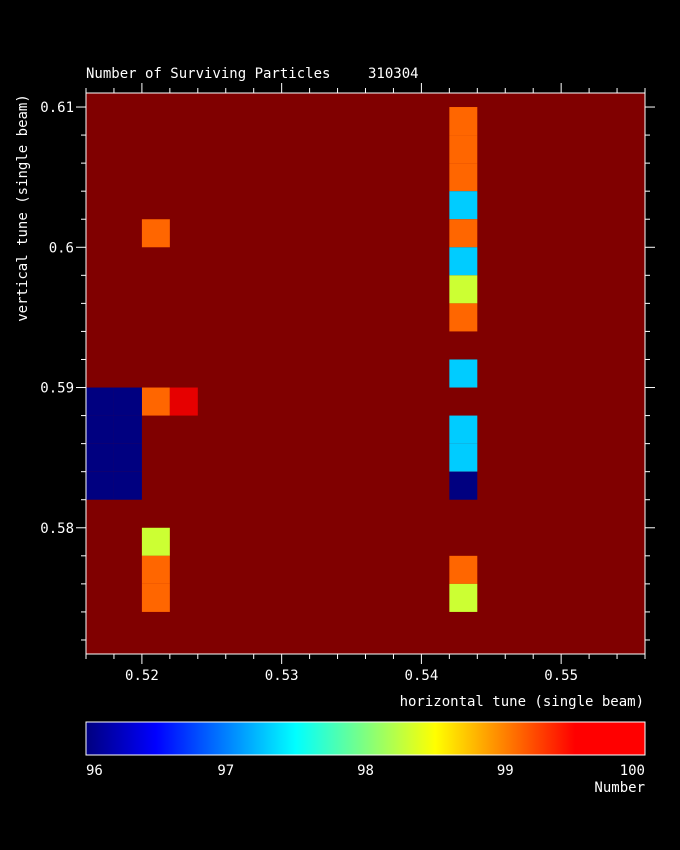 The height and width of the screenshot is (850, 680). I want to click on run-id: 310304, so click(393, 74).